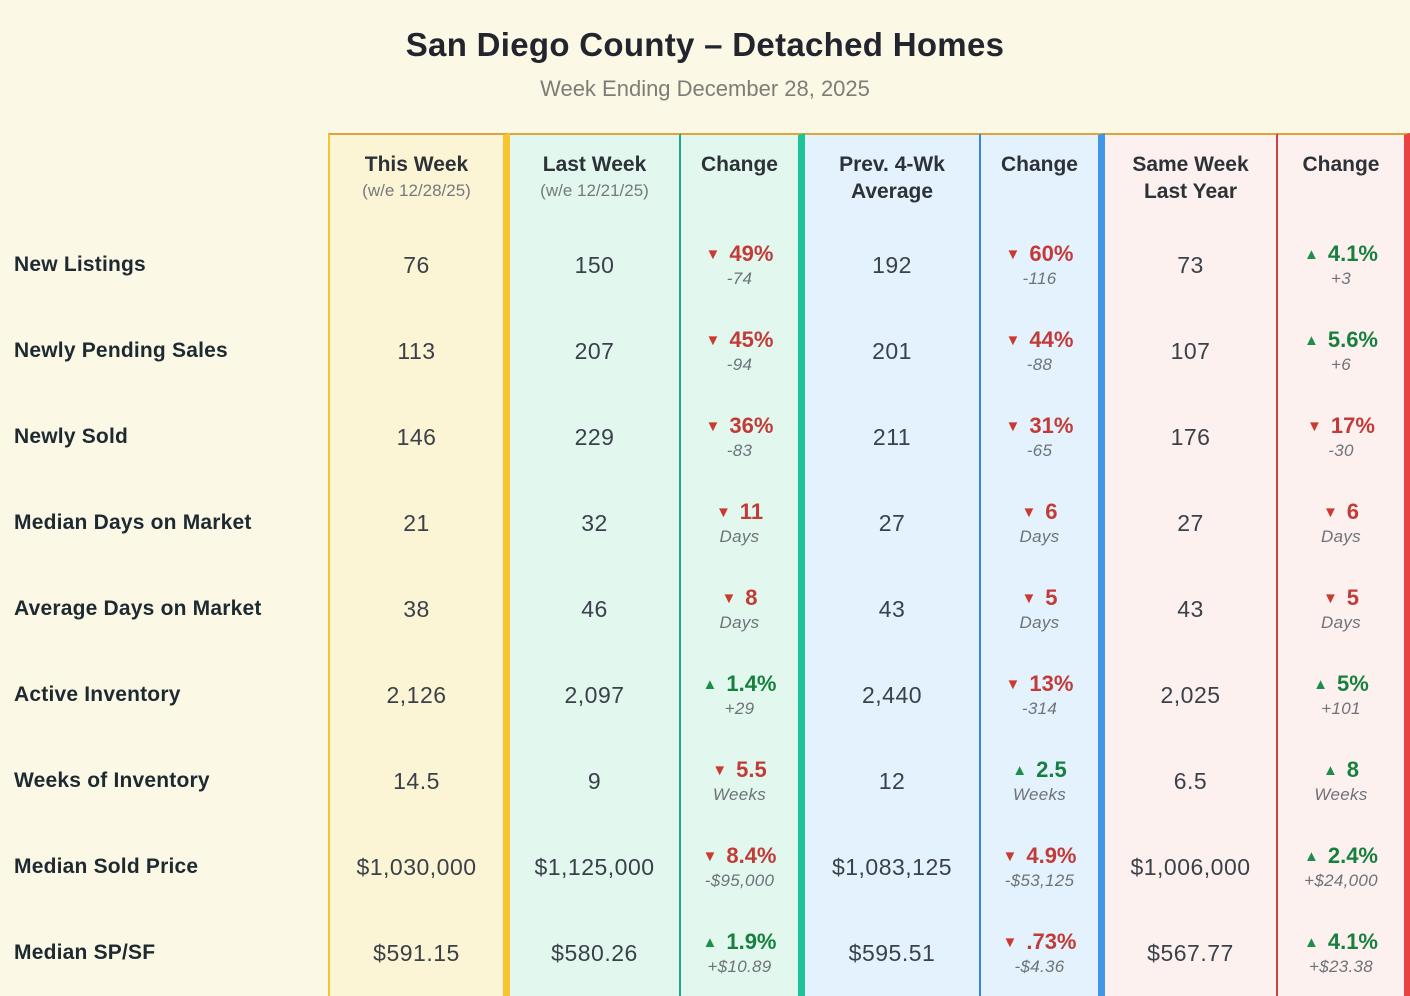 This screenshot has width=1410, height=996. What do you see at coordinates (1341, 966) in the screenshot?
I see `change-subvalue: +$23.38` at bounding box center [1341, 966].